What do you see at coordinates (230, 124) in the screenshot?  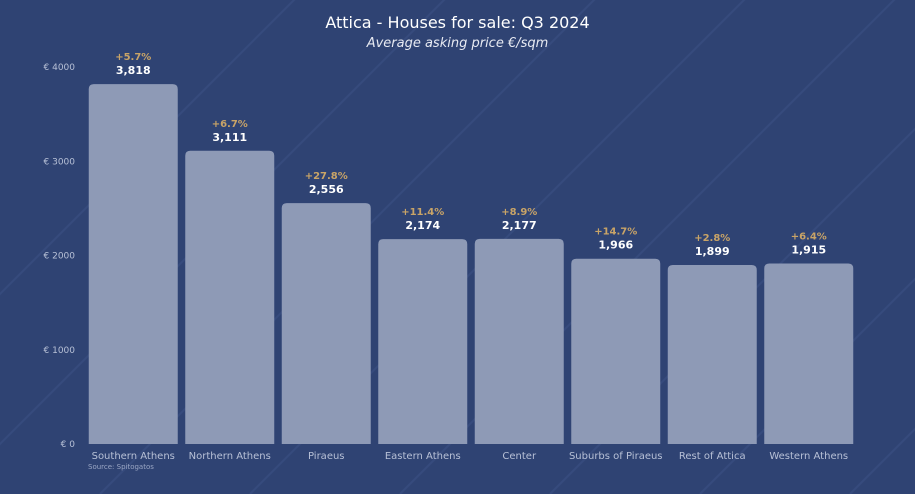 I see `change-label: +6.7%` at bounding box center [230, 124].